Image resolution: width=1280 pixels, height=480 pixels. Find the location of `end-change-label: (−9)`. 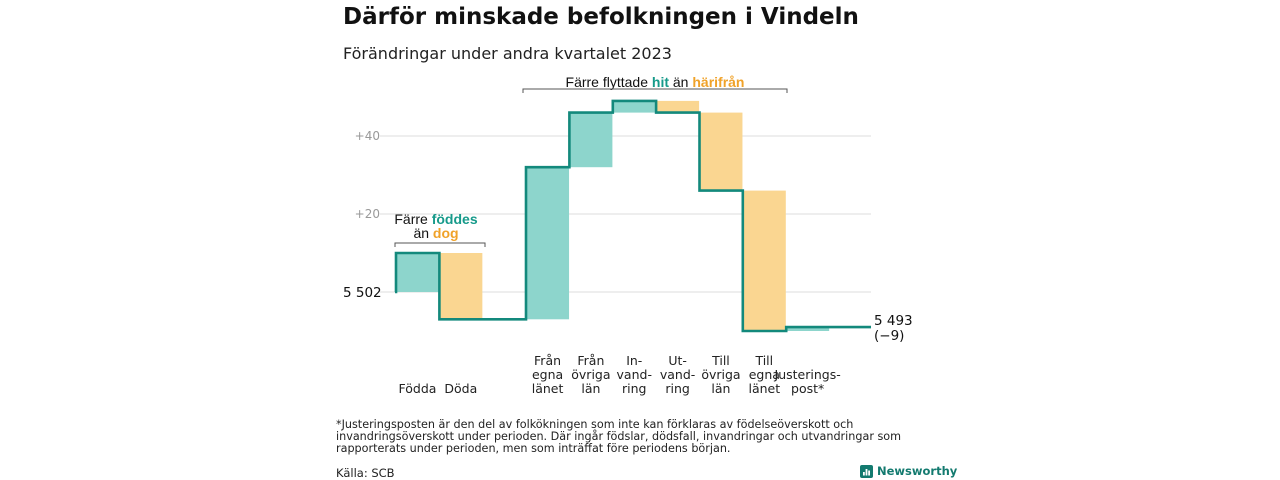

end-change-label: (−9) is located at coordinates (889, 336).